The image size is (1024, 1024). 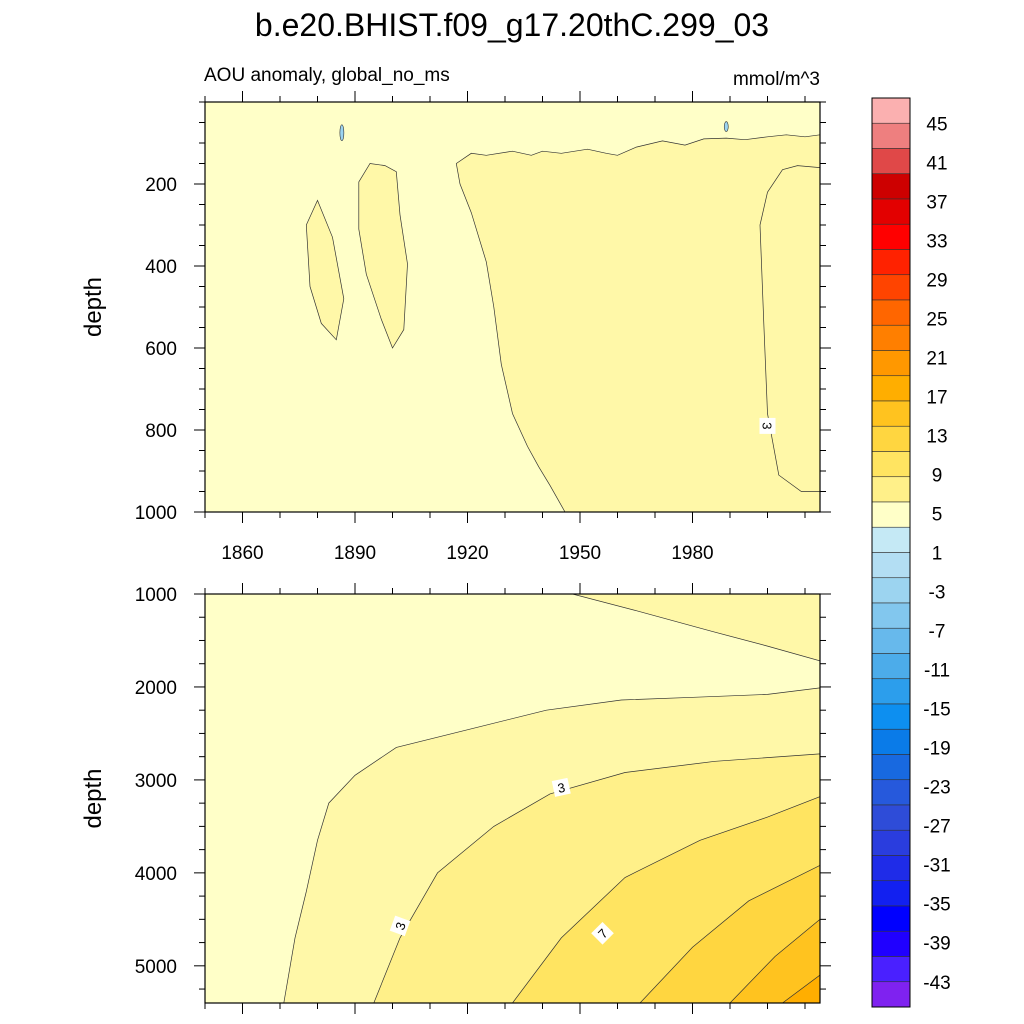 What do you see at coordinates (936, 241) in the screenshot?
I see `colorbar-label: 33` at bounding box center [936, 241].